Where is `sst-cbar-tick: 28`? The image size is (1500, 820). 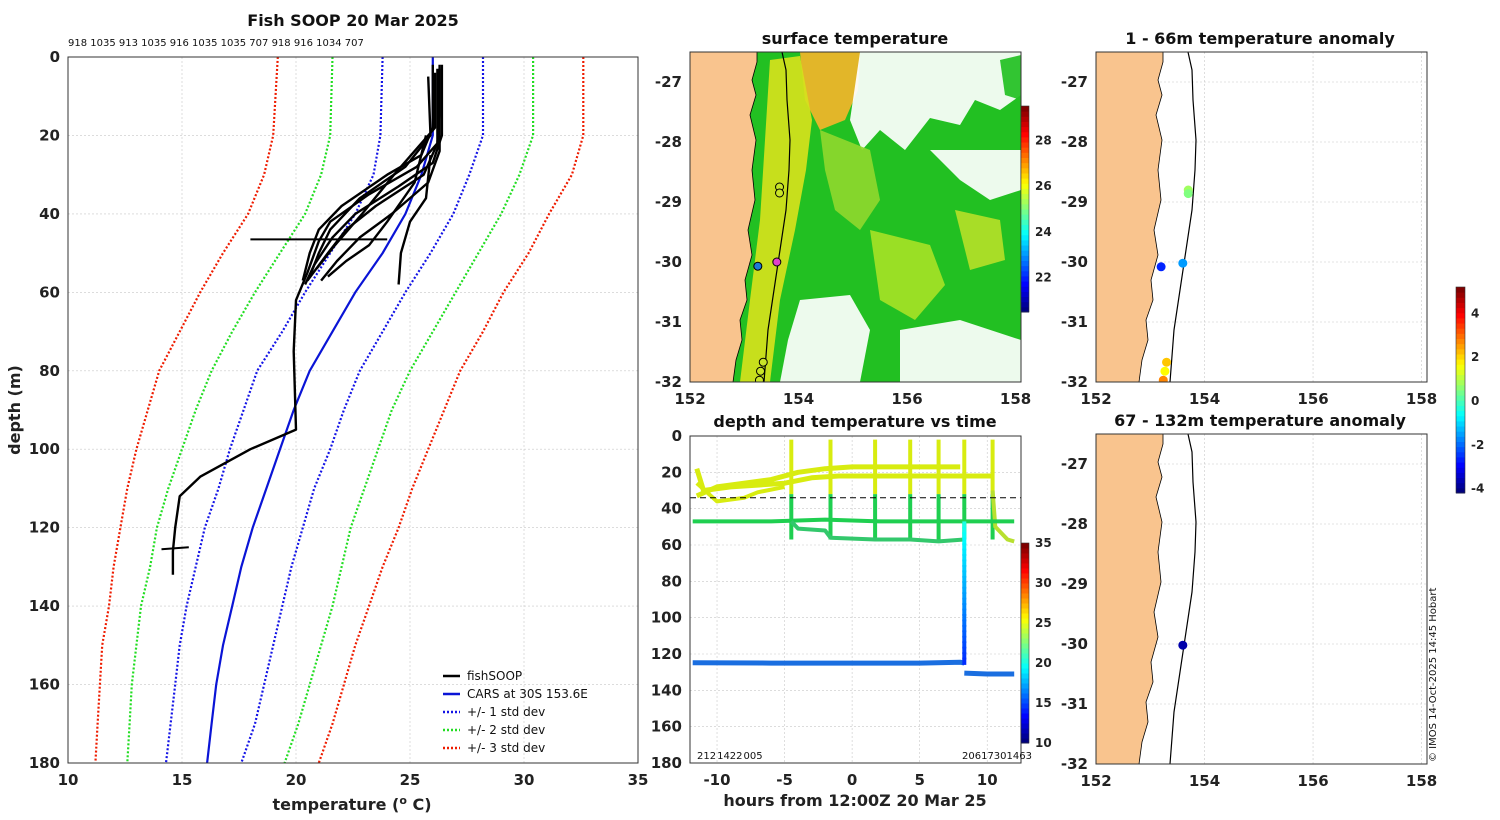 sst-cbar-tick: 28 is located at coordinates (1043, 140).